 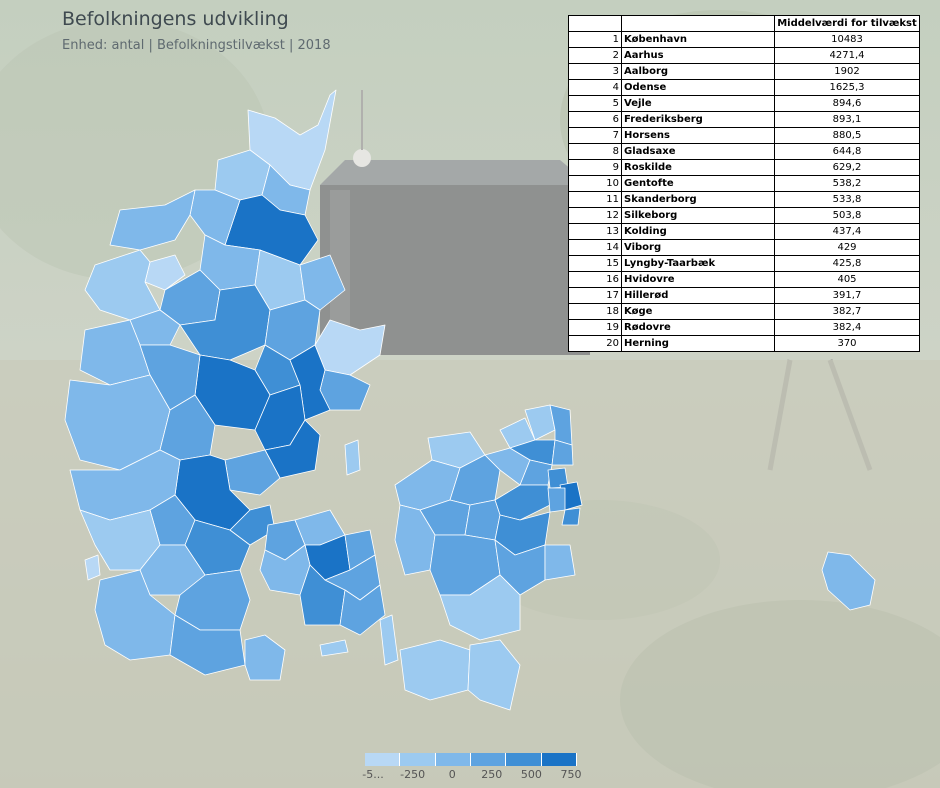 I want to click on header-rank, so click(x=595, y=23).